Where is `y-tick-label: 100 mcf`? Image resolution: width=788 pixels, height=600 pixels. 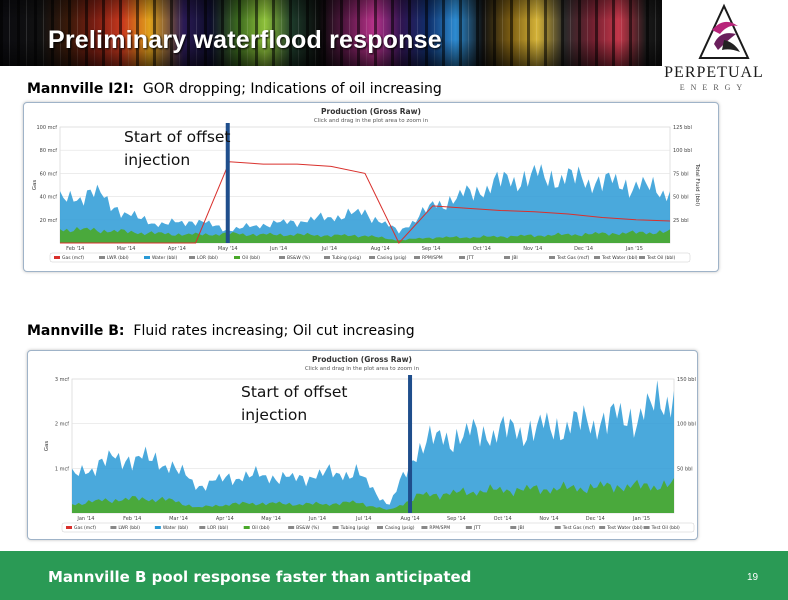
y-tick-label: 100 mcf is located at coordinates (46, 128).